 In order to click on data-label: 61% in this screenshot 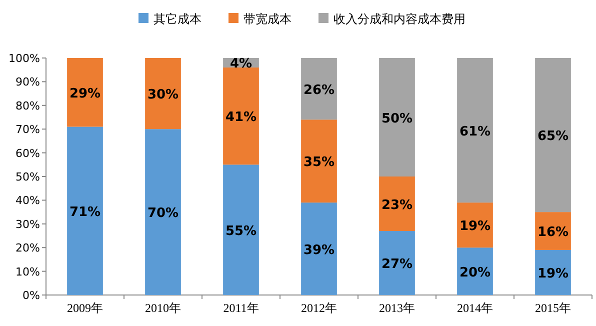, I will do `click(475, 132)`.